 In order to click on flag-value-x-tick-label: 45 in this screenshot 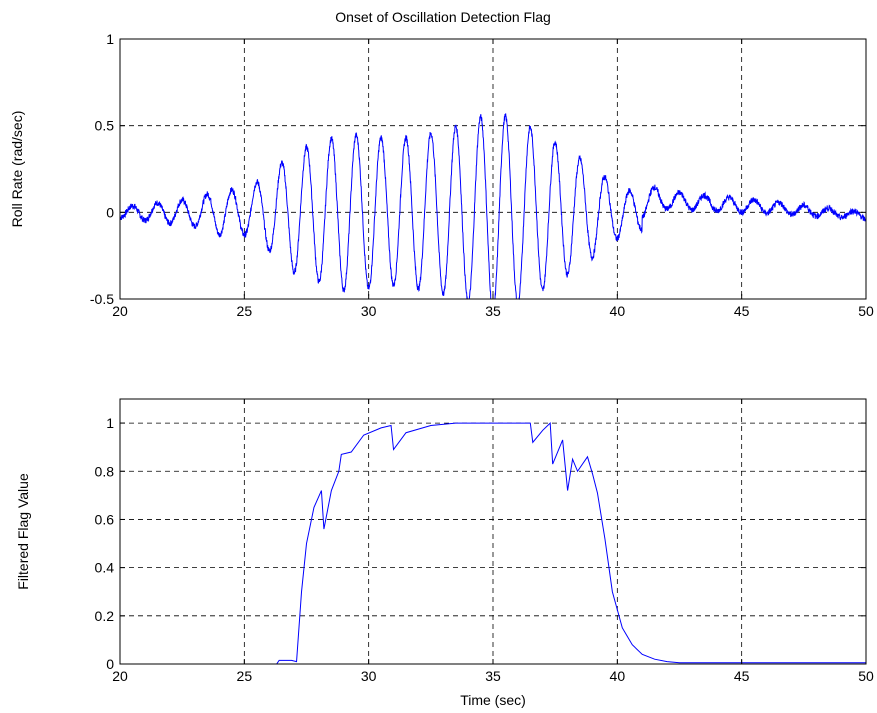, I will do `click(742, 676)`.